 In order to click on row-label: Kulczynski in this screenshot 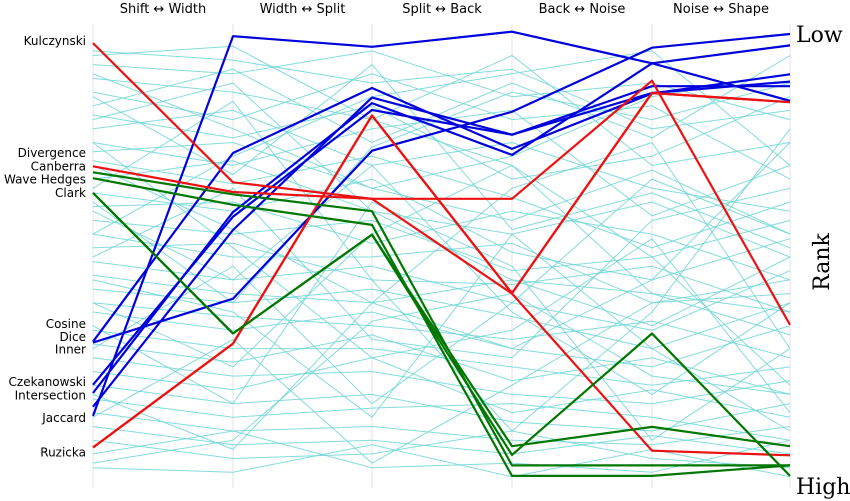, I will do `click(55, 41)`.